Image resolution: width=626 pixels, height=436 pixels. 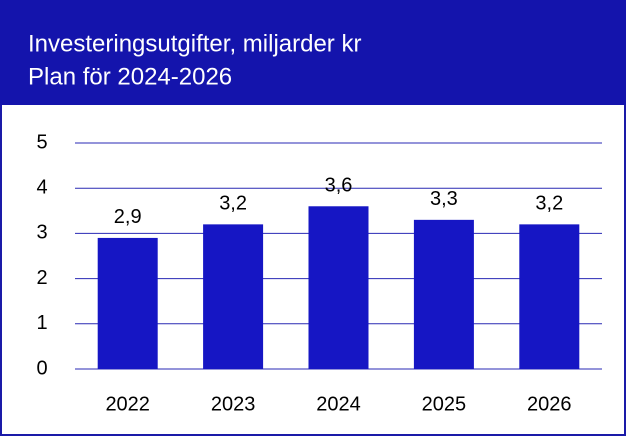 I want to click on chart-subtitle: Plan för 2024-2026, so click(x=130, y=76).